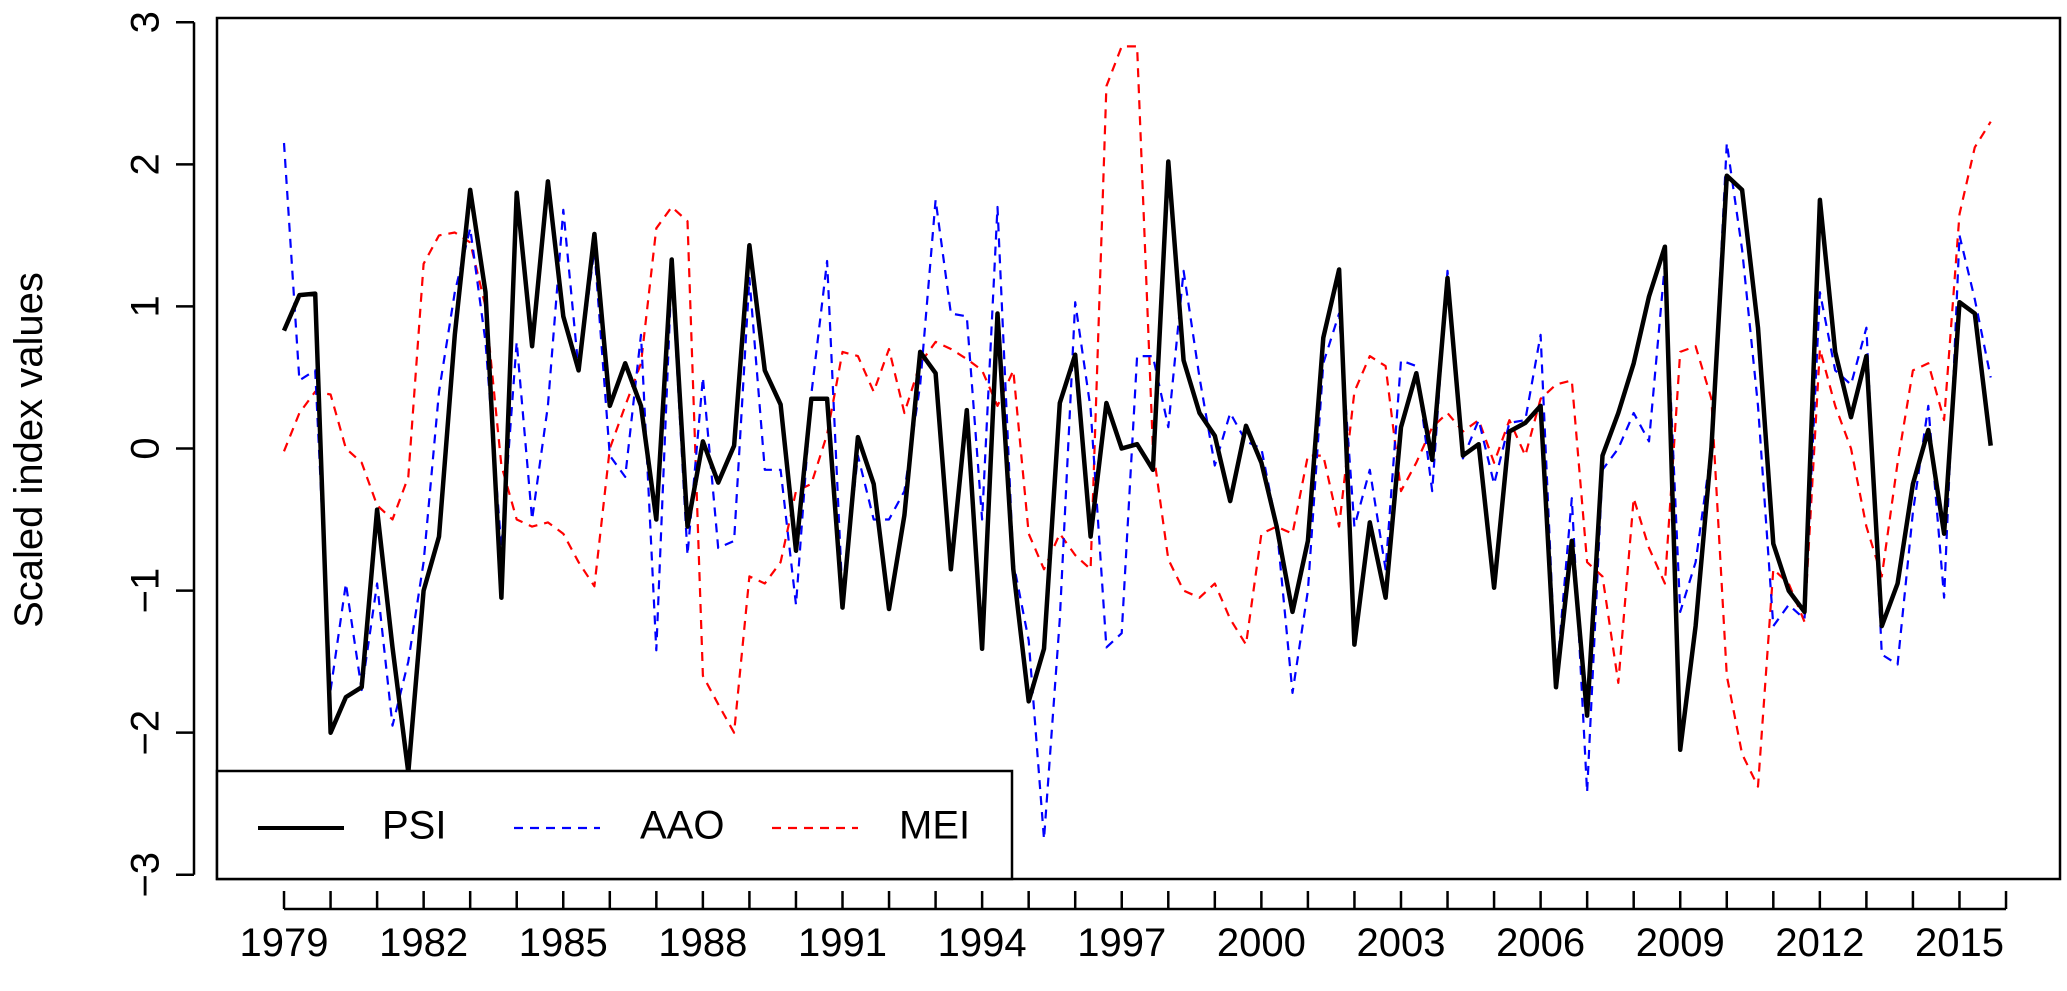 This screenshot has height=991, width=2067. What do you see at coordinates (682, 826) in the screenshot?
I see `legend-label: AAO` at bounding box center [682, 826].